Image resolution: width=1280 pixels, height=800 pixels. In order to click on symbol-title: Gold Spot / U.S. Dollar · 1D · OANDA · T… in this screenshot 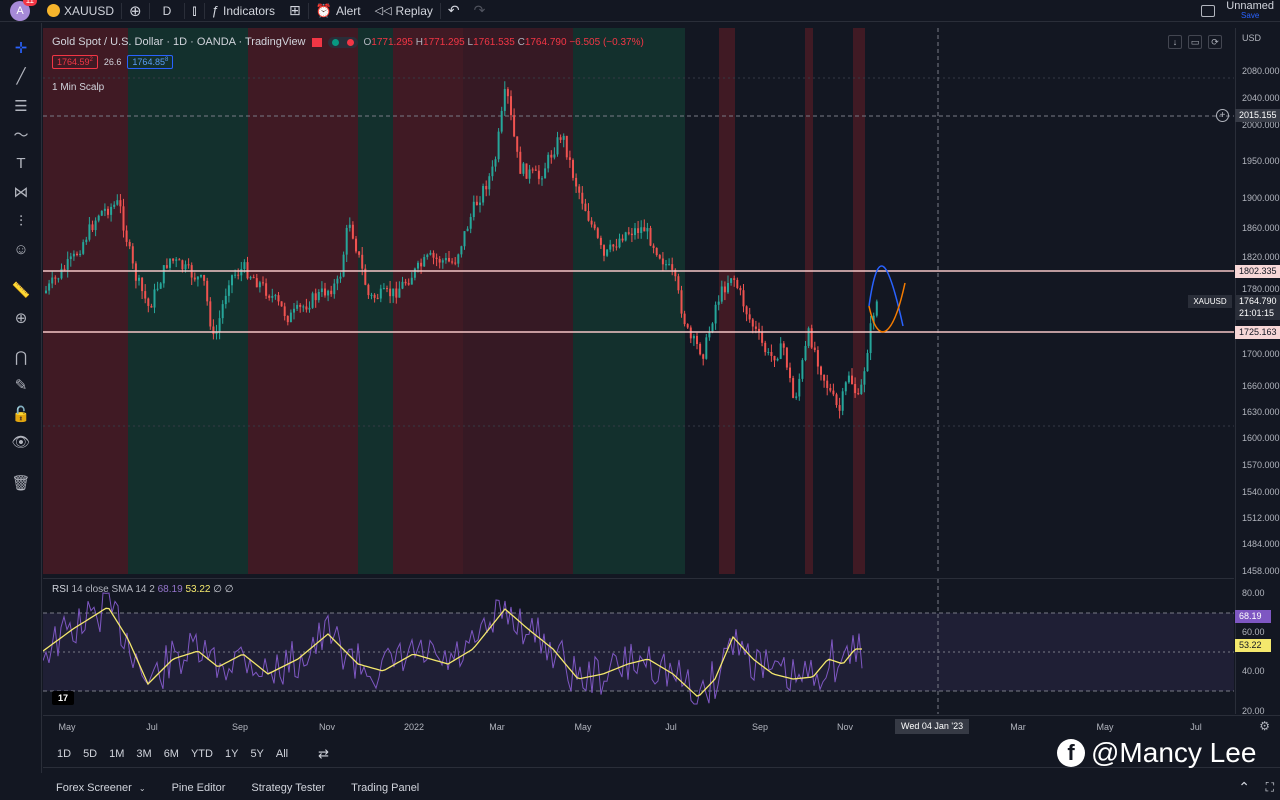, I will do `click(179, 42)`.